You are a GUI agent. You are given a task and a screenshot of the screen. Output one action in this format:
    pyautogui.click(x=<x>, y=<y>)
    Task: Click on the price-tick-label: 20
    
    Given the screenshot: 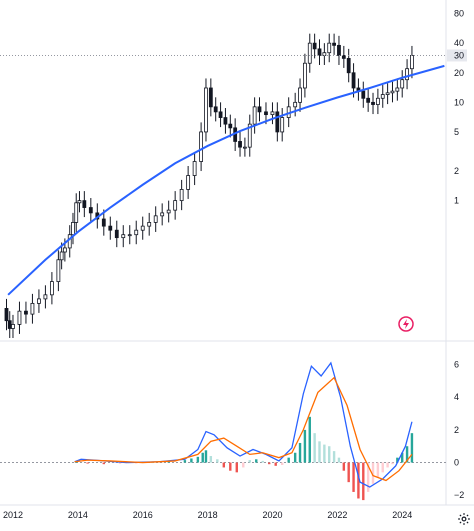 What is the action you would take?
    pyautogui.click(x=459, y=73)
    